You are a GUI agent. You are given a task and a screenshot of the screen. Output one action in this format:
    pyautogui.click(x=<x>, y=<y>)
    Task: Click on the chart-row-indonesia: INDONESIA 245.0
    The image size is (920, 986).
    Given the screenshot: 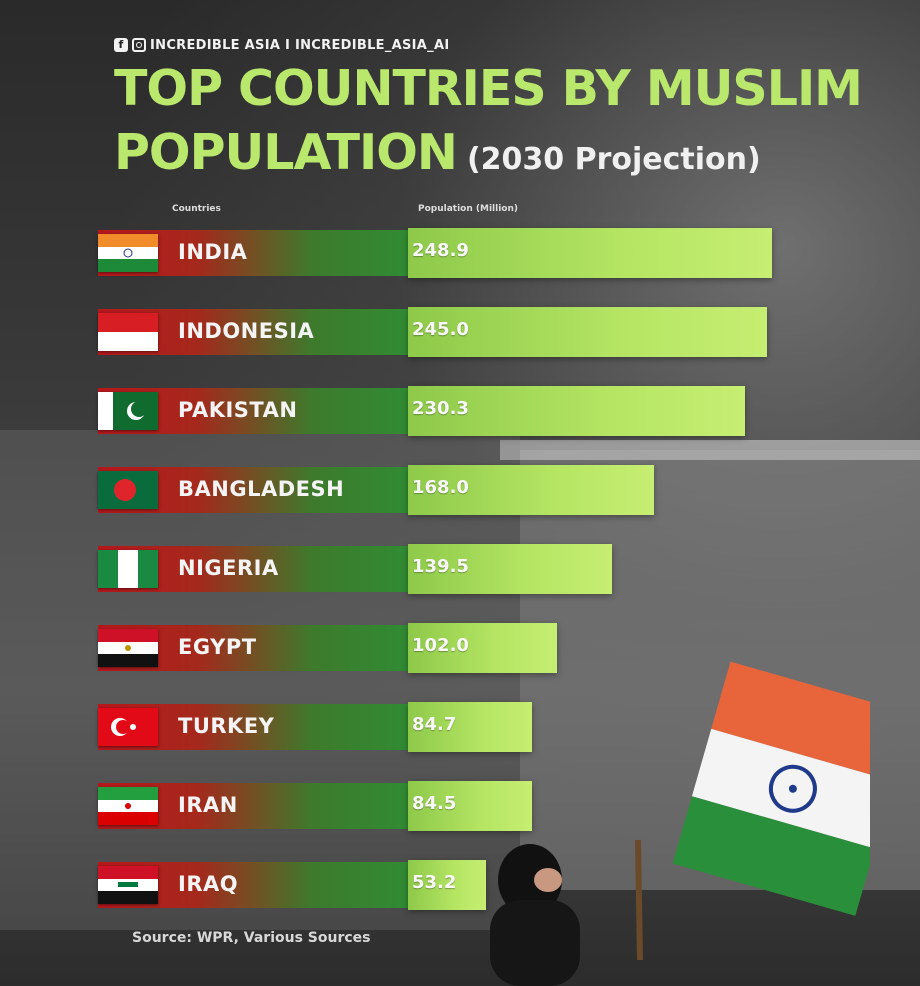 What is the action you would take?
    pyautogui.click(x=448, y=332)
    